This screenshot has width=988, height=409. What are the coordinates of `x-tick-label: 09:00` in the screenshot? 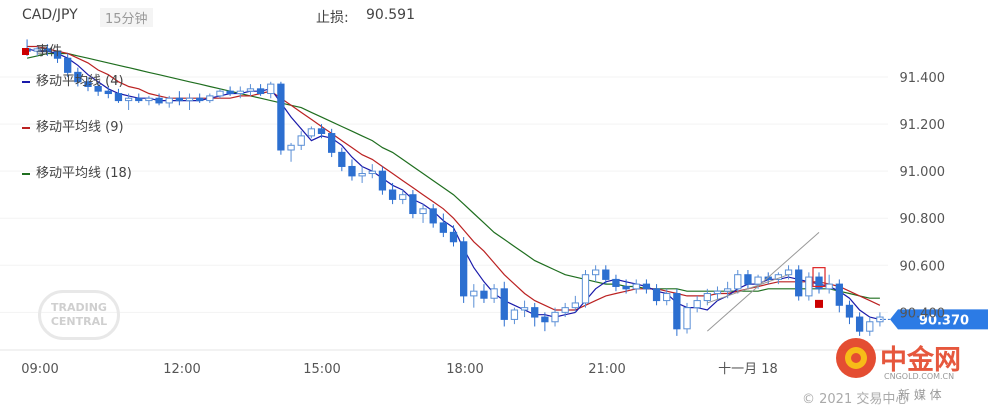 It's located at (39, 369).